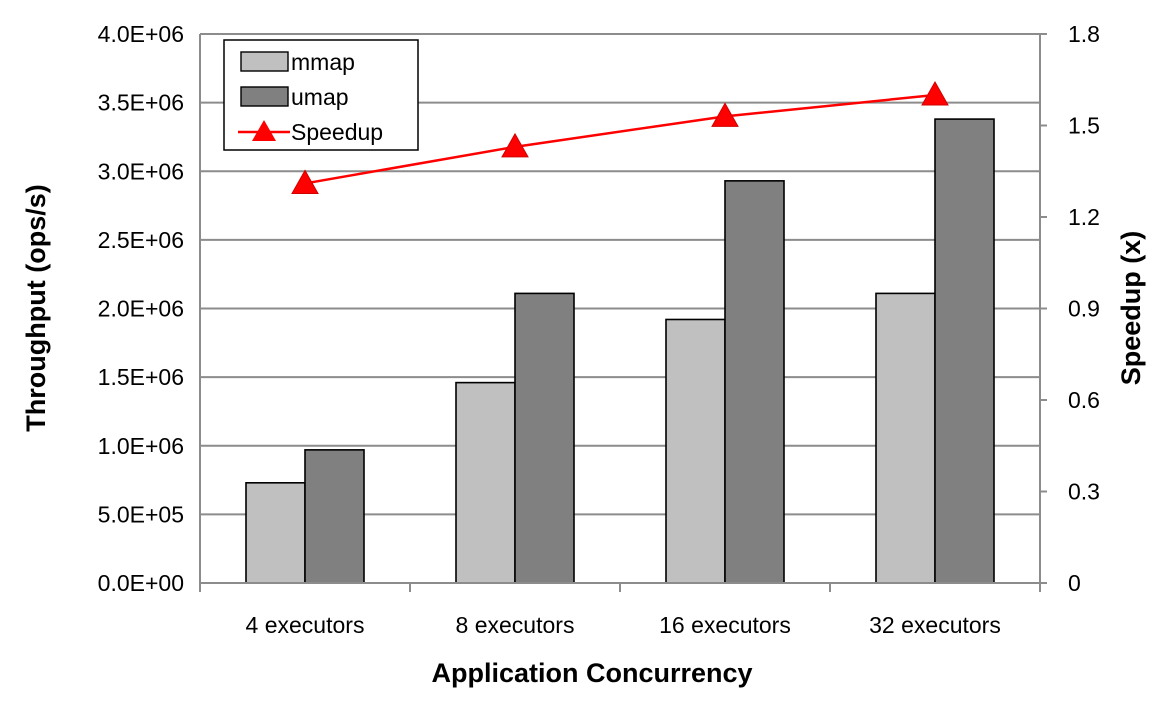 Image resolution: width=1164 pixels, height=704 pixels. What do you see at coordinates (1131, 308) in the screenshot?
I see `y2-axis-title: Speedup (x)` at bounding box center [1131, 308].